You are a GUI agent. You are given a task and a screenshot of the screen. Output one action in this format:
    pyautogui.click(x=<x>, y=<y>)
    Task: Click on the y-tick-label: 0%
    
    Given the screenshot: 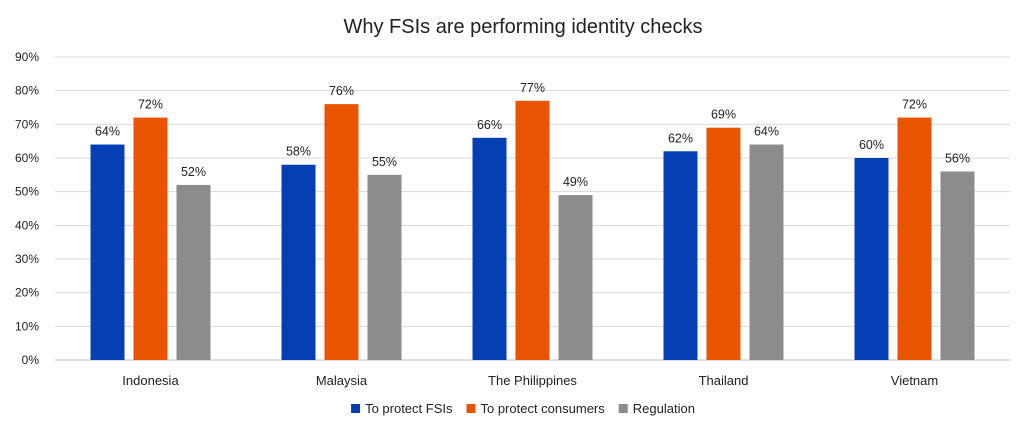 What is the action you would take?
    pyautogui.click(x=31, y=360)
    